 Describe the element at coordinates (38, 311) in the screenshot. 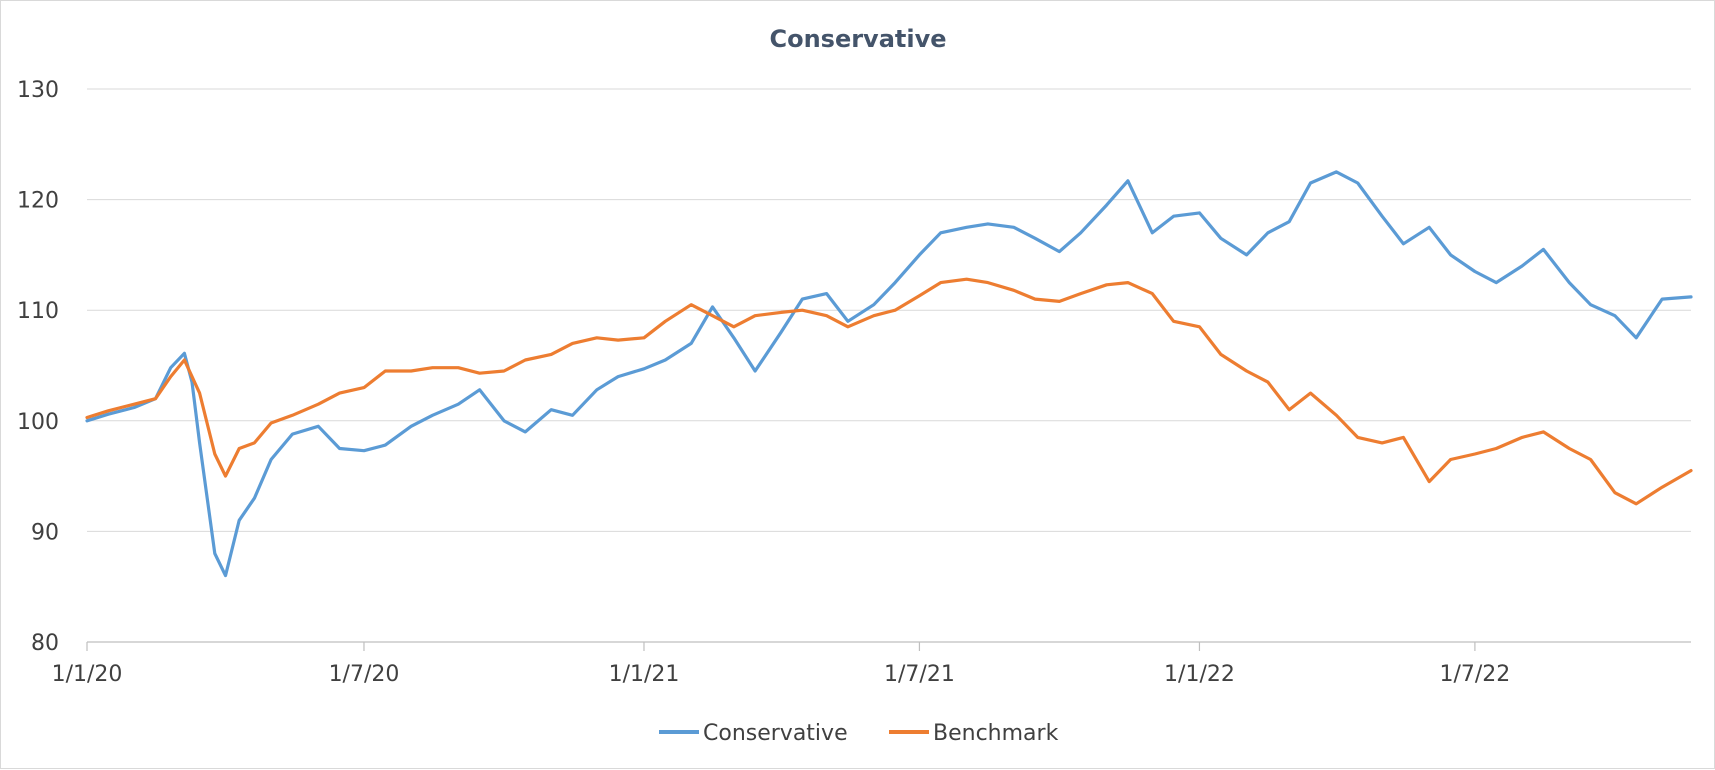

I see `y-tick-label: 110` at that location.